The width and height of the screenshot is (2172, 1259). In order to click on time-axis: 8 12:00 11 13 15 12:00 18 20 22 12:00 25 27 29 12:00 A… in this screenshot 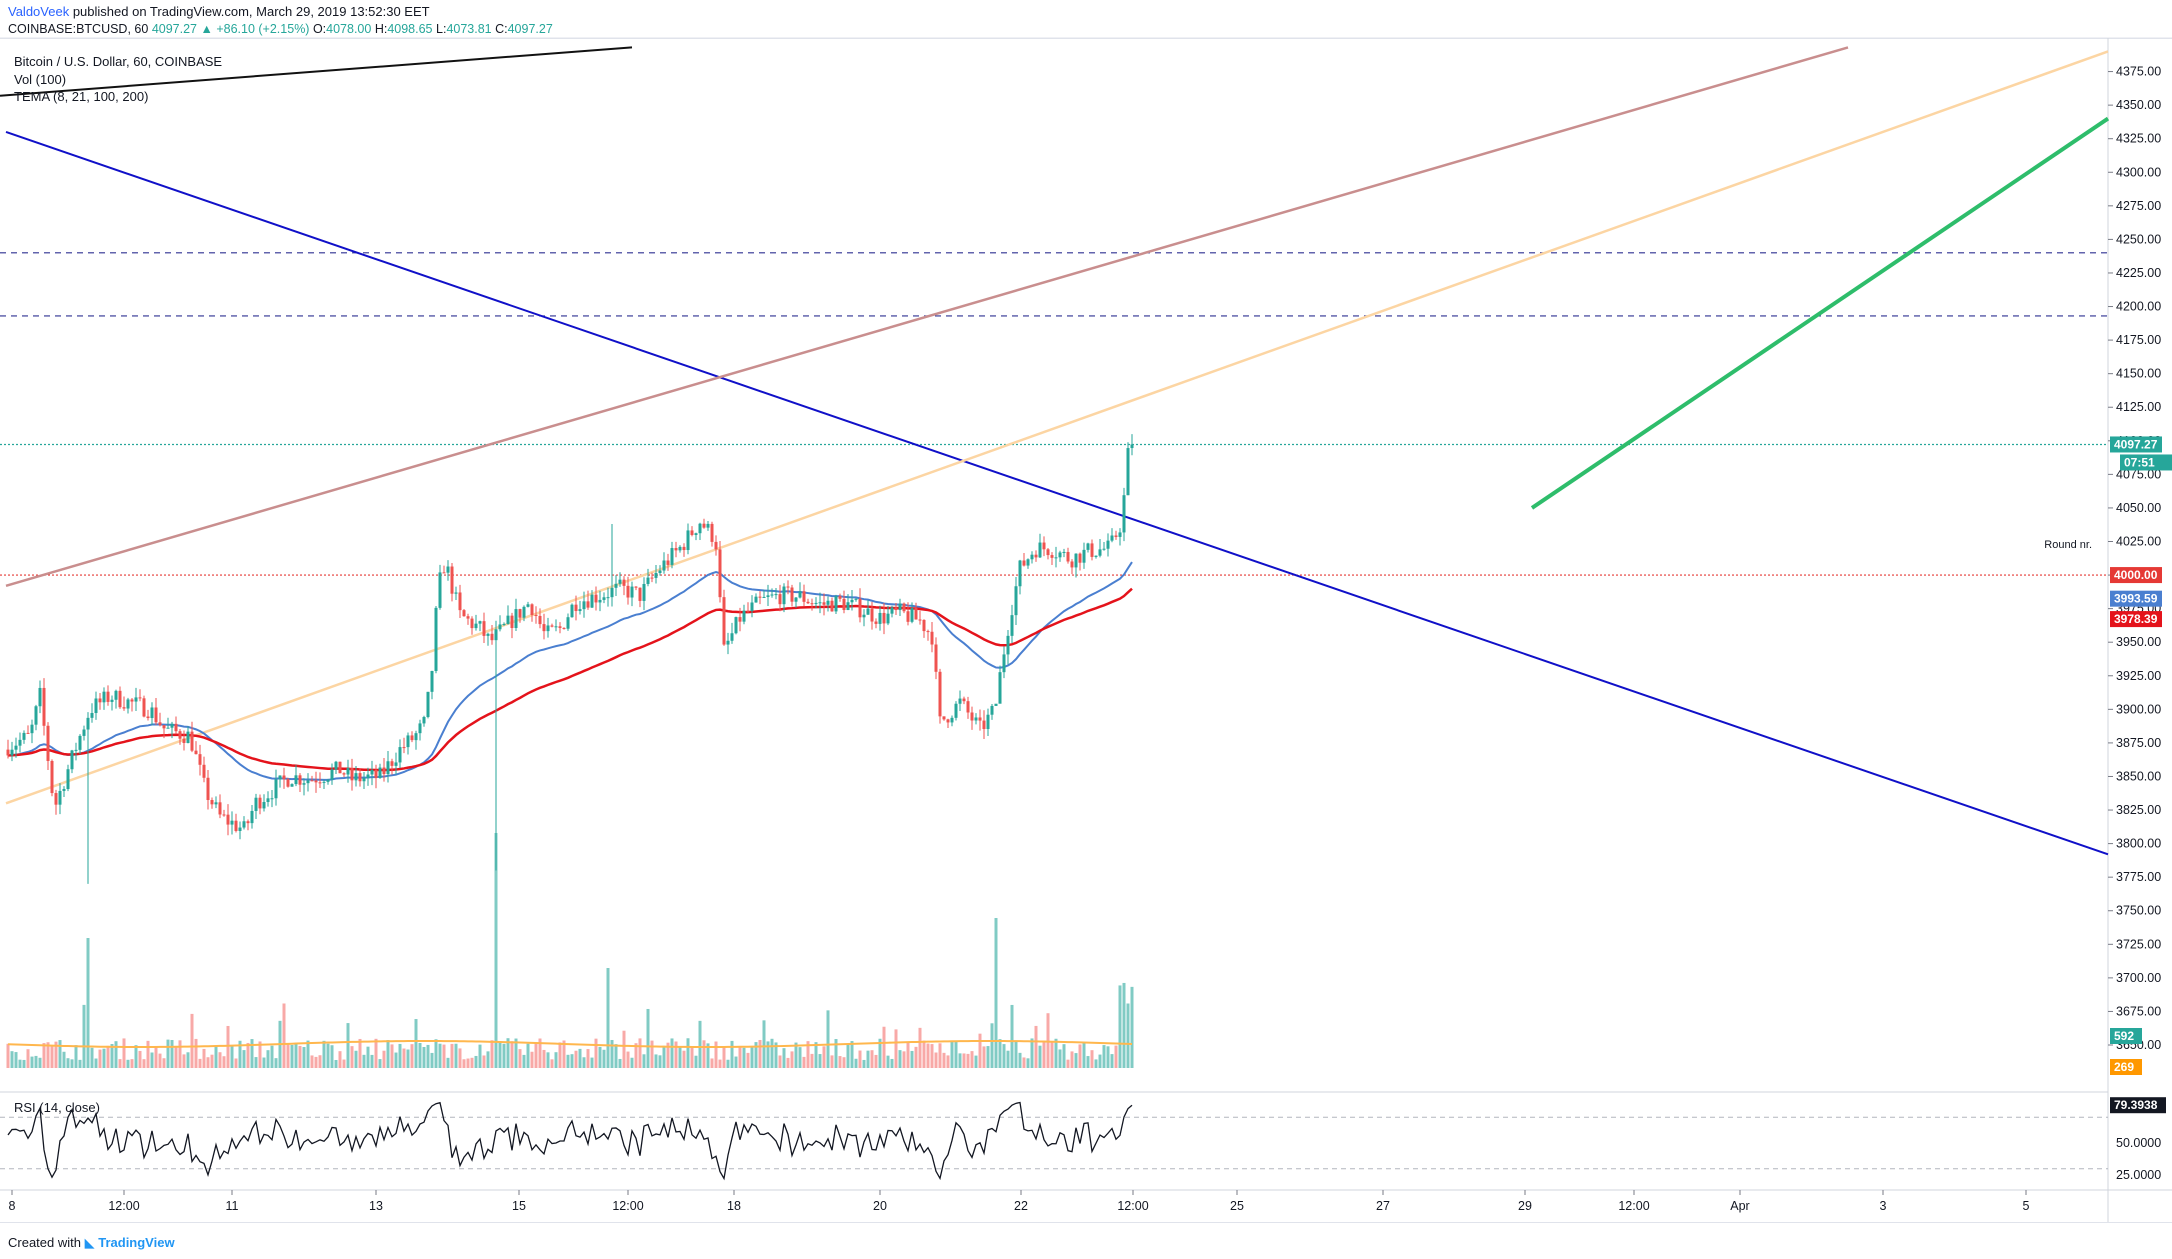, I will do `click(1019, 1201)`.